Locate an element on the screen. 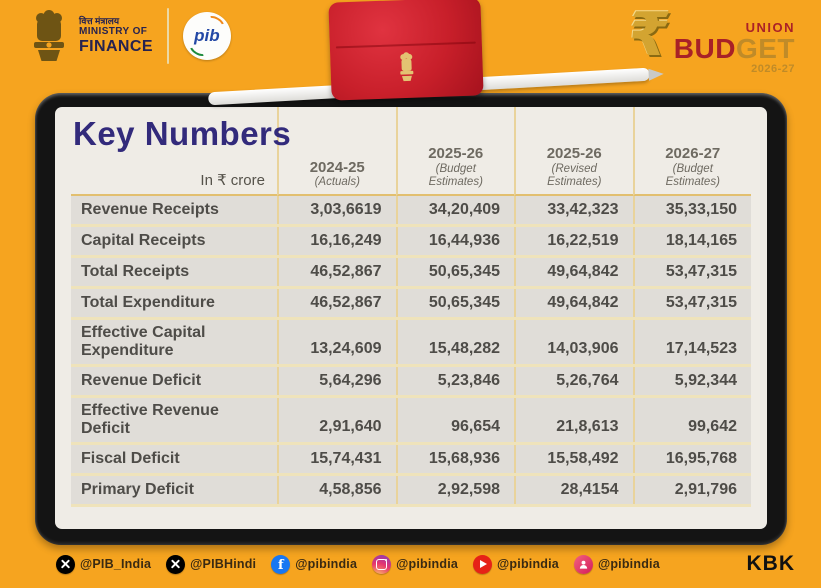  cell-value: 15,48,282 is located at coordinates (455, 342).